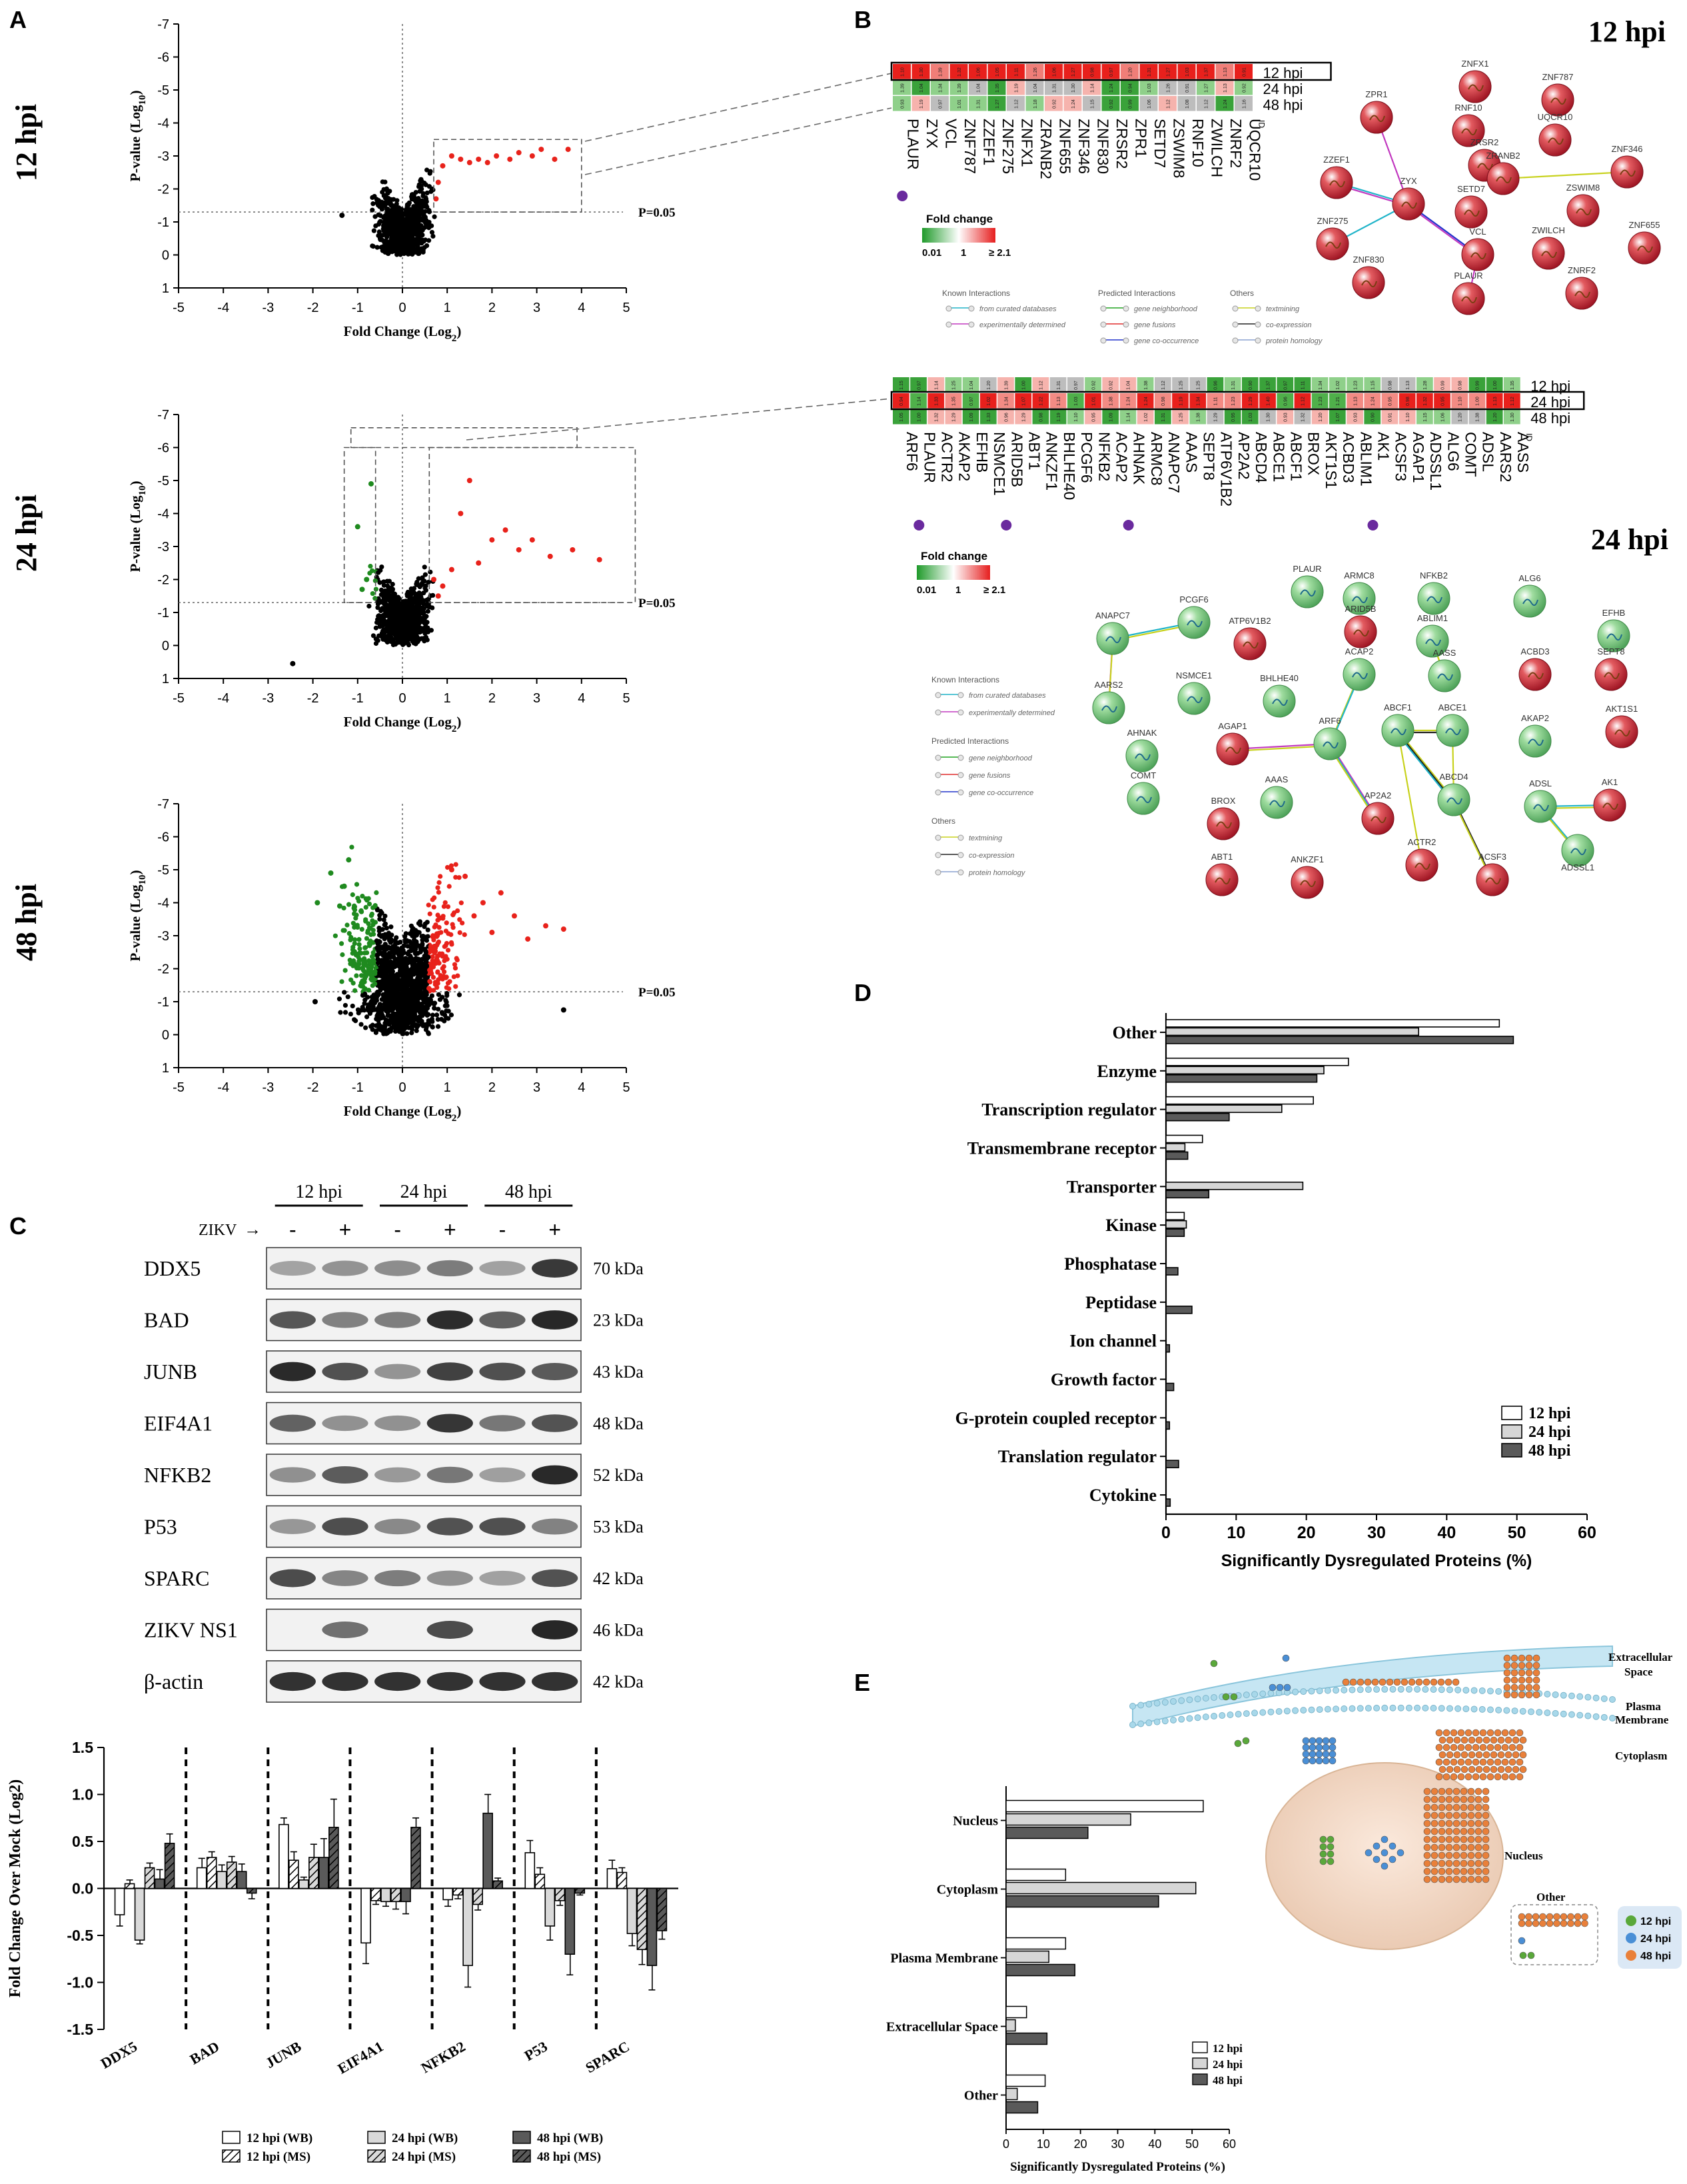  I want to click on category-label: SPARC, so click(607, 2057).